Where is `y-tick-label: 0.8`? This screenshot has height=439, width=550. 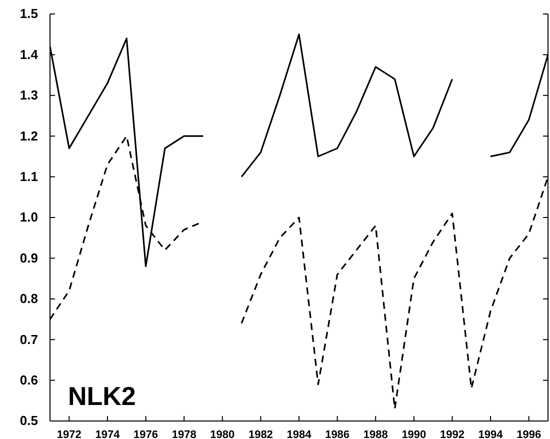 y-tick-label: 0.8 is located at coordinates (29, 298).